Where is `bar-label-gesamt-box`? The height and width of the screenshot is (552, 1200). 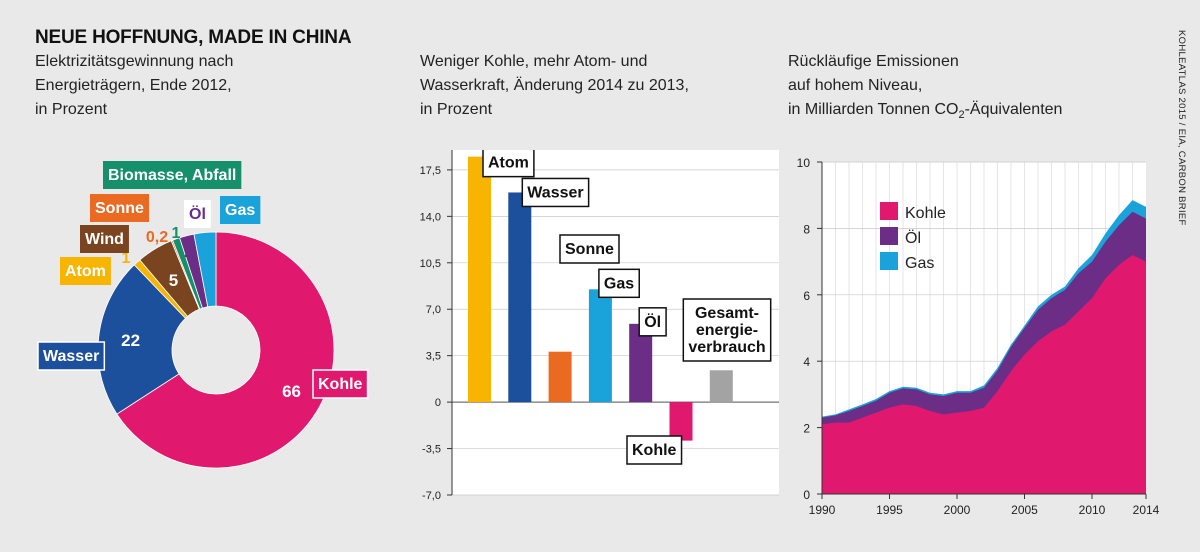
bar-label-gesamt-box is located at coordinates (727, 330).